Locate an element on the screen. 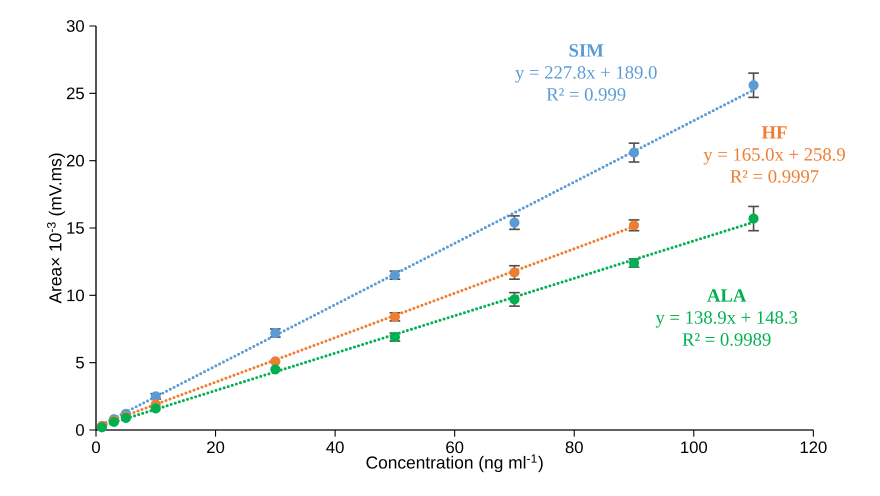  y-tick-label: 25 is located at coordinates (75, 93).